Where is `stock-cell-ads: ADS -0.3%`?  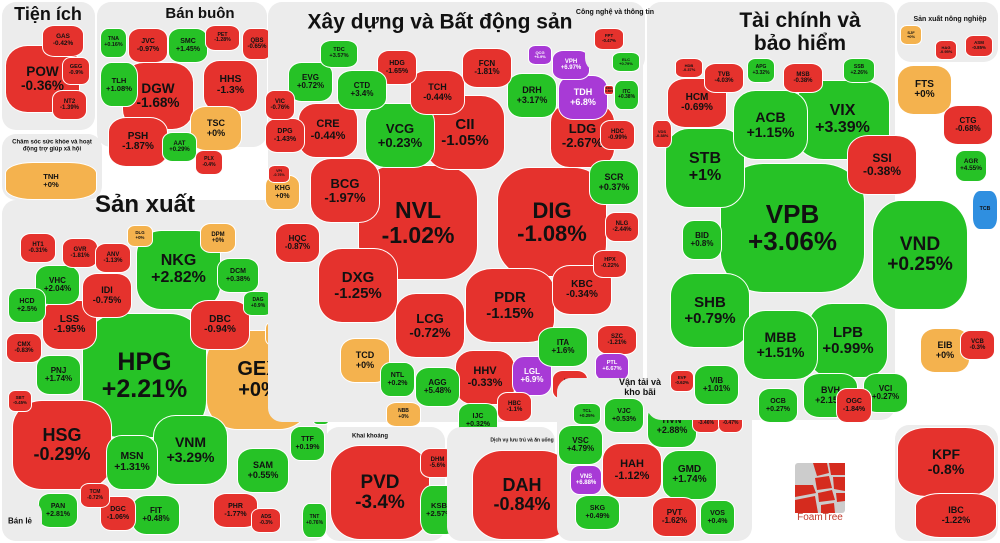
stock-cell-ads: ADS -0.3% is located at coordinates (266, 520).